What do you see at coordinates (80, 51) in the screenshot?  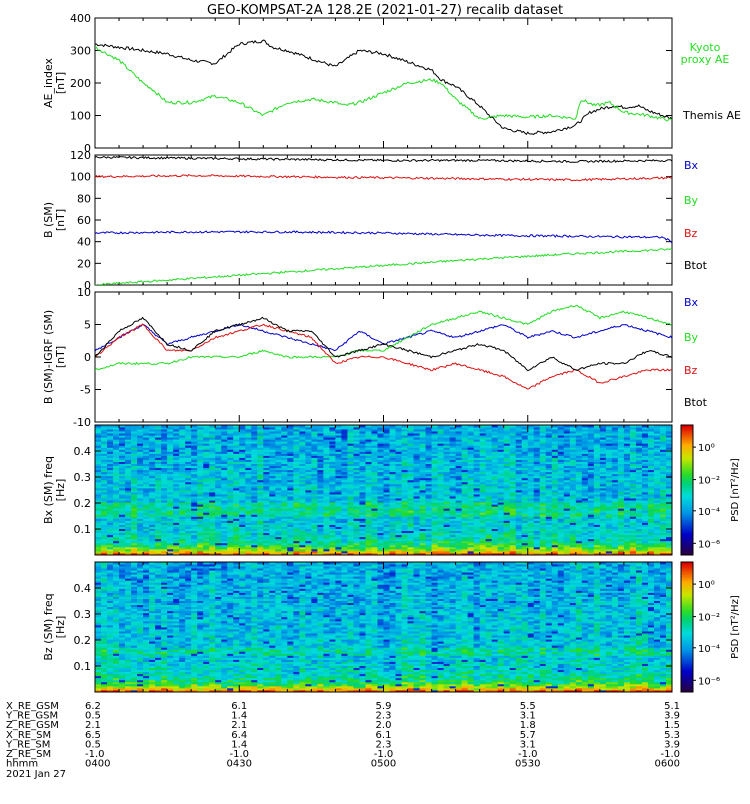 I see `y-tick-label: 300` at bounding box center [80, 51].